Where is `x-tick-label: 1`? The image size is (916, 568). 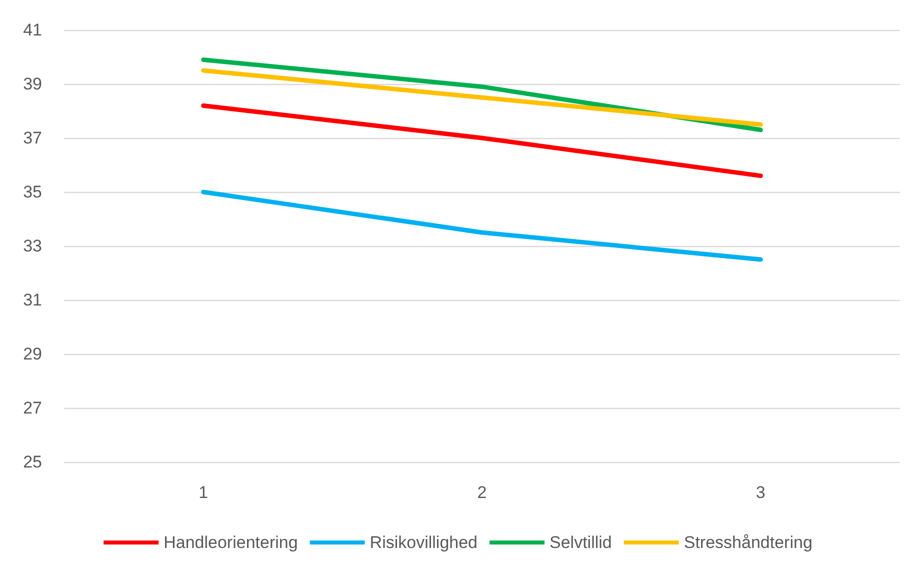
x-tick-label: 1 is located at coordinates (203, 492).